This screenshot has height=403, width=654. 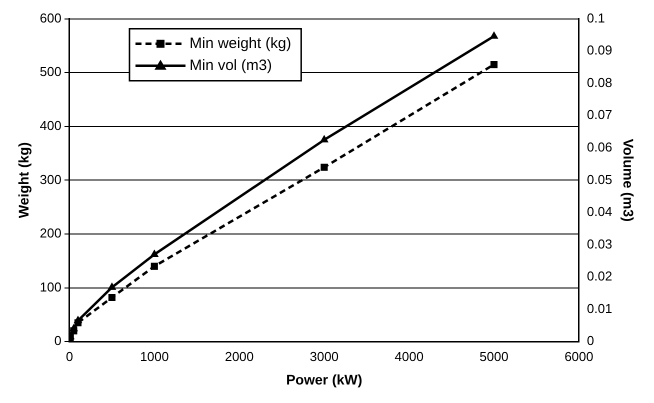 I want to click on y2-tick-label: 0.04, so click(x=599, y=212).